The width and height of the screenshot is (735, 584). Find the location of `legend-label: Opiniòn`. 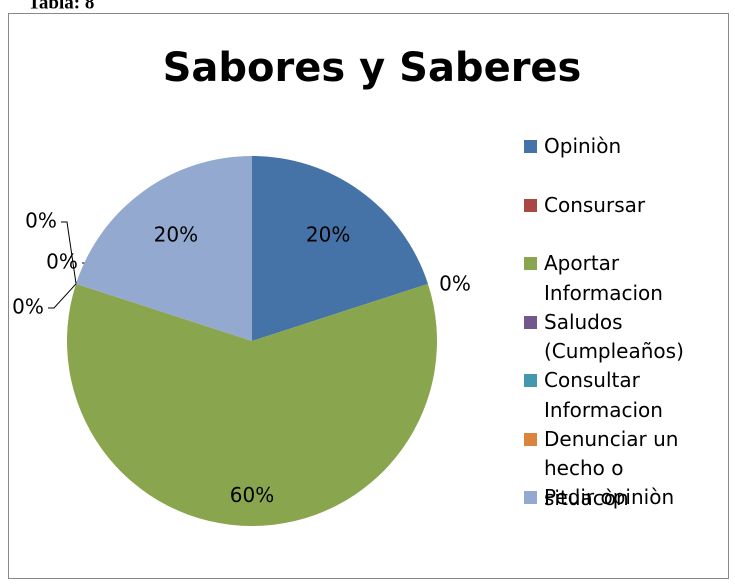

legend-label: Opiniòn is located at coordinates (583, 146).